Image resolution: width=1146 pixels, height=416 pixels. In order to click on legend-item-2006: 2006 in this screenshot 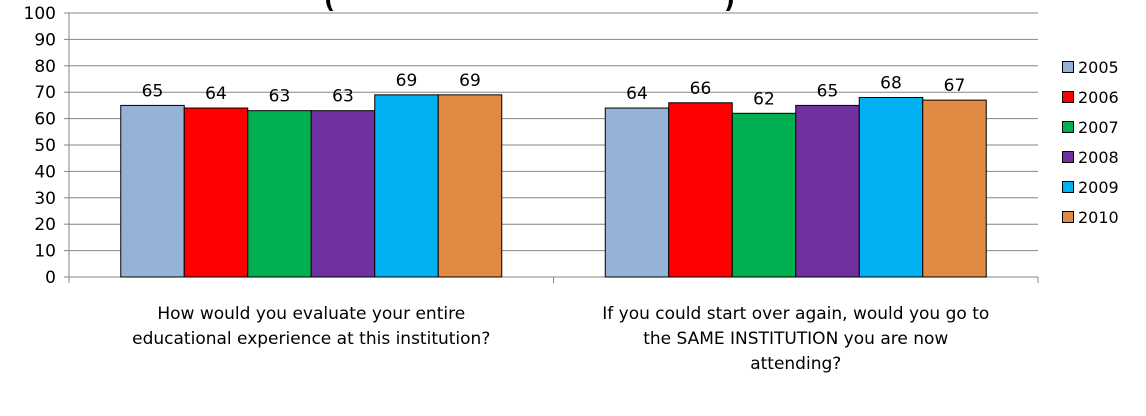, I will do `click(1104, 98)`.